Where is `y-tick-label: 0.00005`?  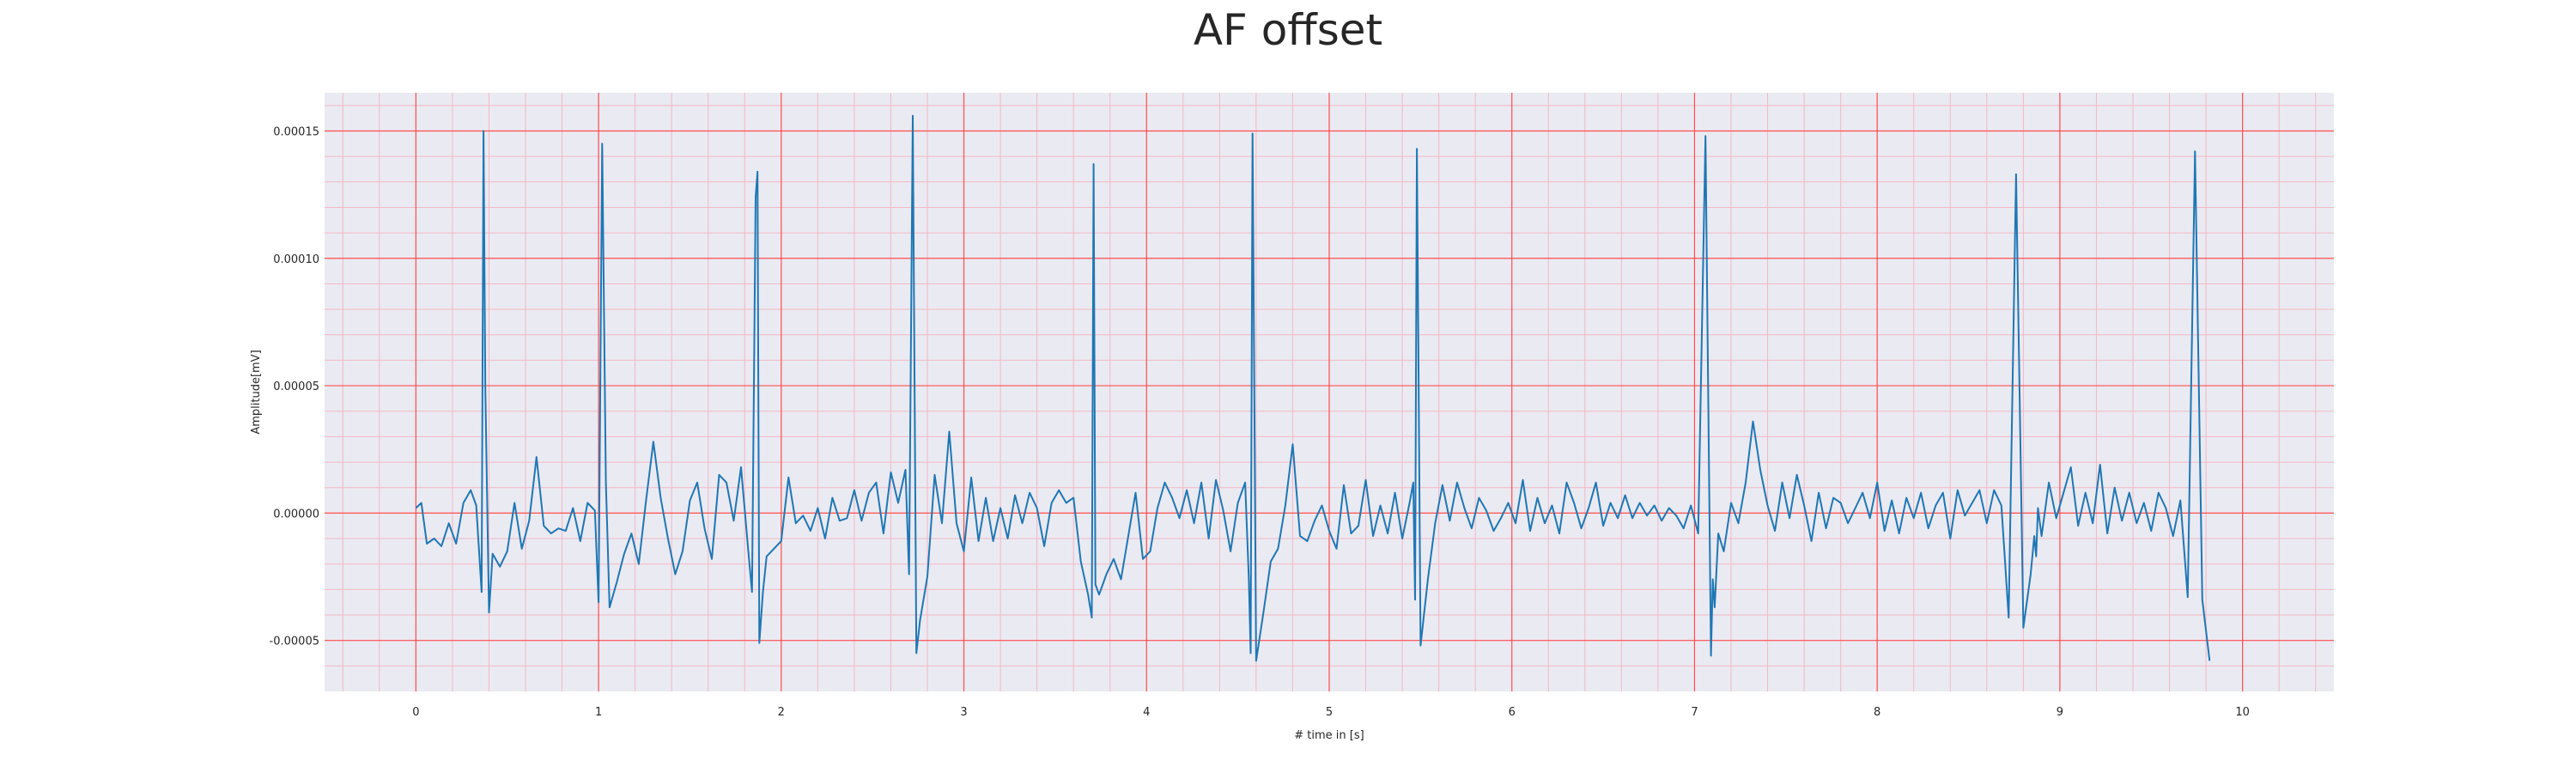
y-tick-label: 0.00005 is located at coordinates (296, 386).